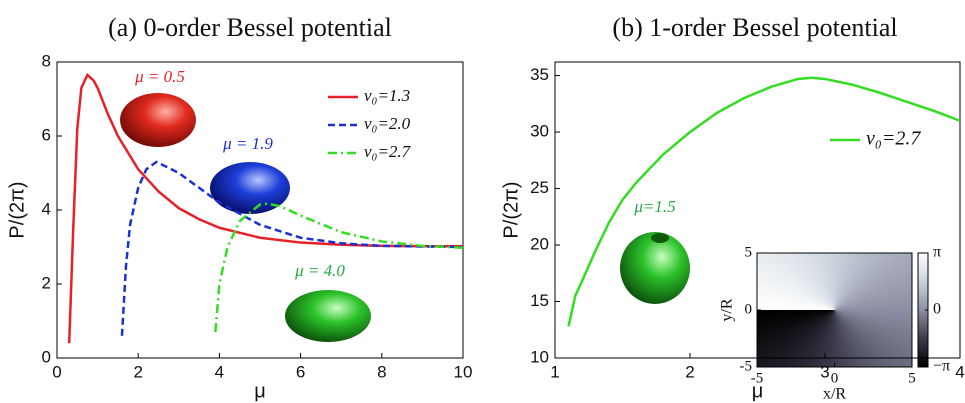 Image resolution: width=965 pixels, height=403 pixels. I want to click on x-tick-label: 1, so click(554, 371).